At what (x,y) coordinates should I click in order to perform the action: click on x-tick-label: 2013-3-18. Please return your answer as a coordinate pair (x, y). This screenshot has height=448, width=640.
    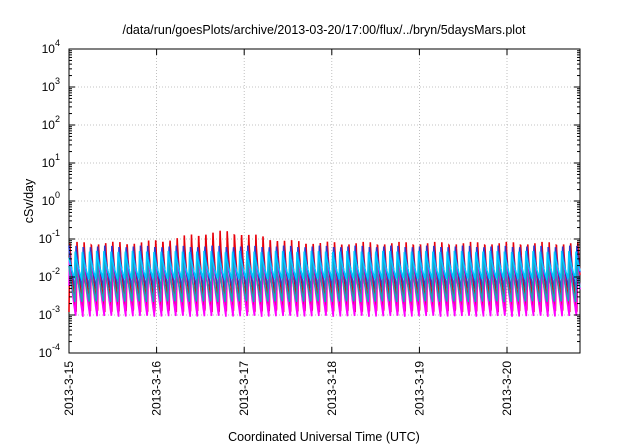
    Looking at the image, I should click on (332, 388).